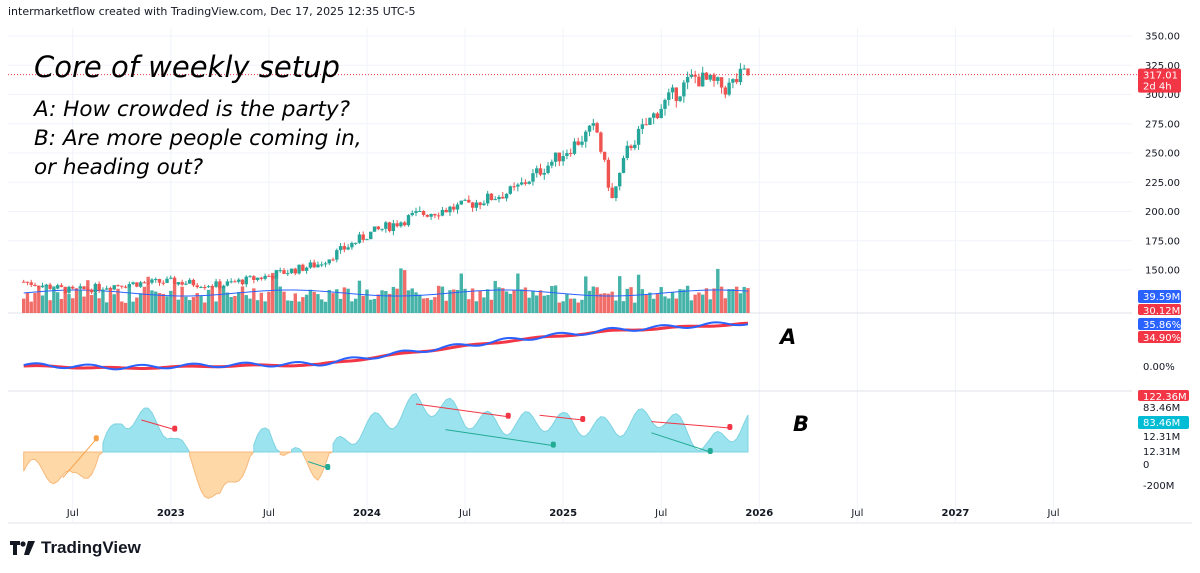  I want to click on x-tick-label: 2027, so click(956, 513).